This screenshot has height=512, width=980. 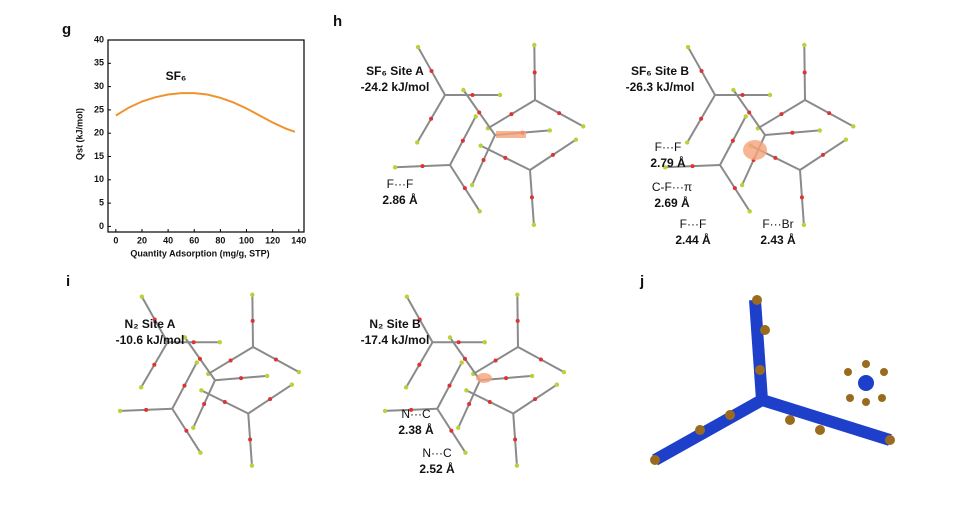 What do you see at coordinates (194, 240) in the screenshot?
I see `x-tick-label: 60` at bounding box center [194, 240].